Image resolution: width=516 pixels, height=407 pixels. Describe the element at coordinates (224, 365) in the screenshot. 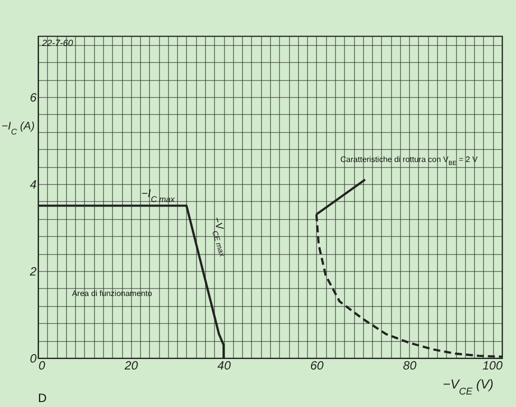

I see `x-tick-label: 40` at that location.